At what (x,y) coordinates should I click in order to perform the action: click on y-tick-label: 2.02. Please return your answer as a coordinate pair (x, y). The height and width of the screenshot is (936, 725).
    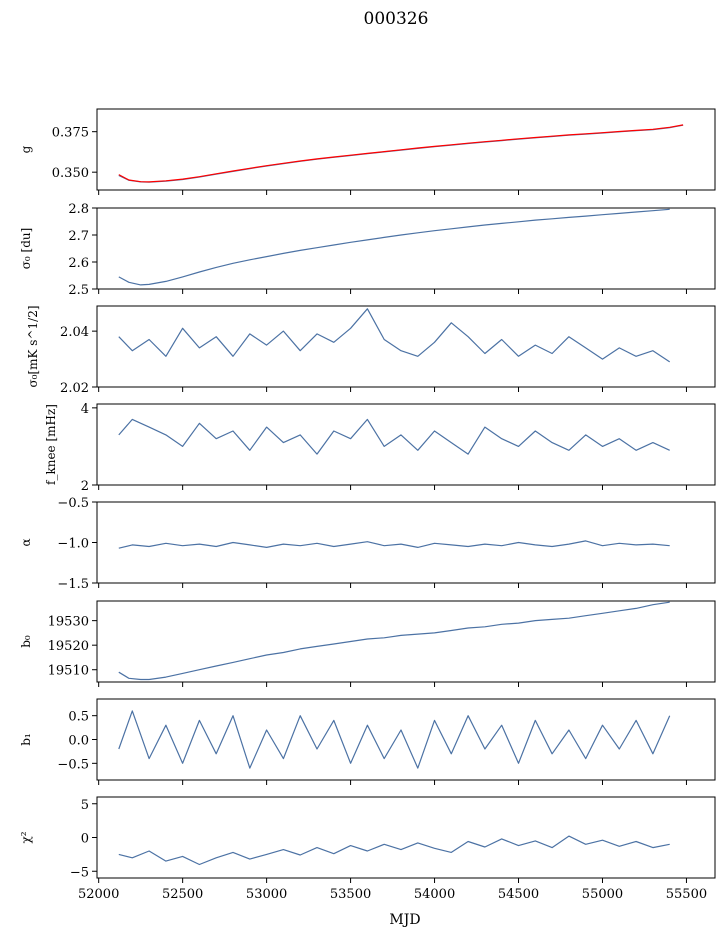
    Looking at the image, I should click on (74, 388).